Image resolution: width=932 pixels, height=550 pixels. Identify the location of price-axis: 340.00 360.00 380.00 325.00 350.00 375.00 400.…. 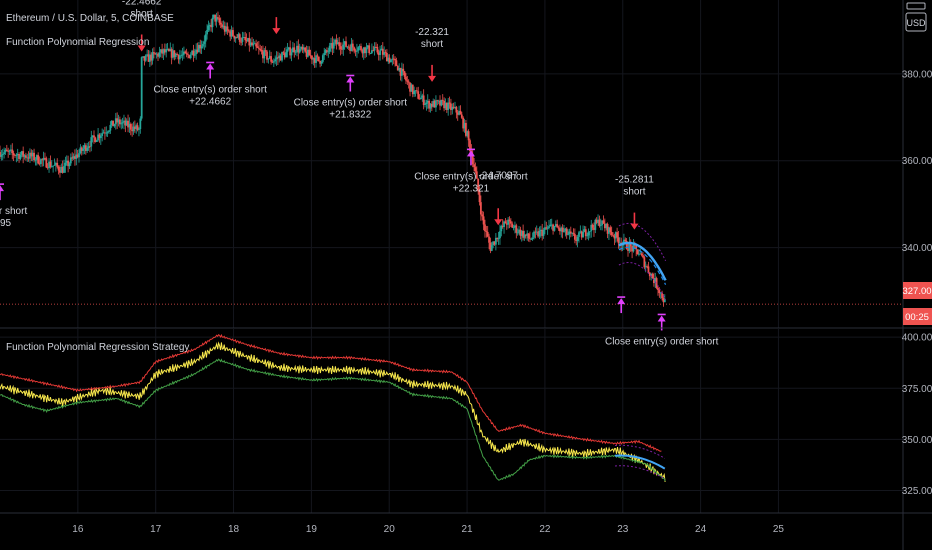
(917, 283).